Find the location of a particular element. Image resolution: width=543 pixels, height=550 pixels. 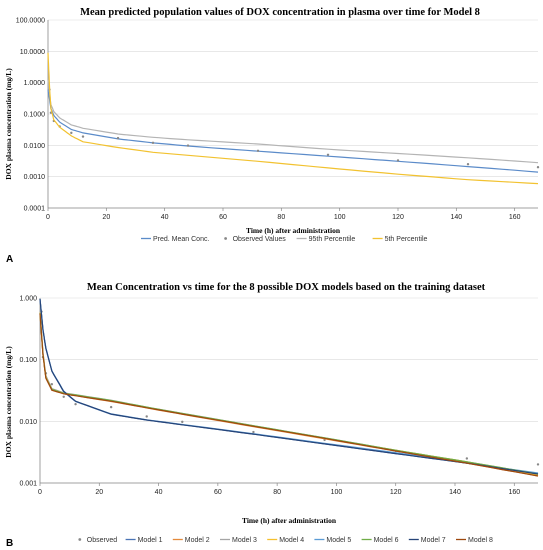

panel-b-x-tick-label: 60 is located at coordinates (218, 492).